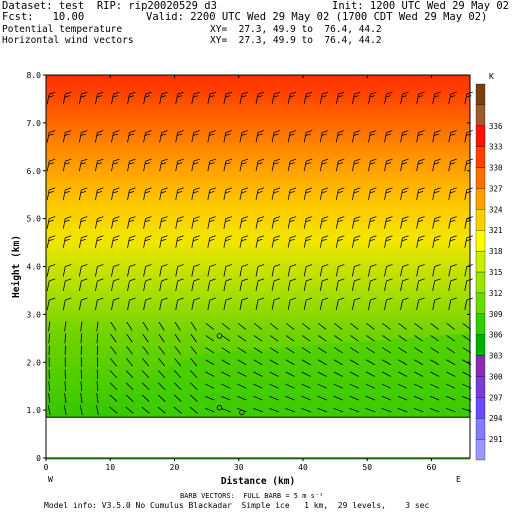 The image size is (512, 512). Describe the element at coordinates (258, 437) in the screenshot. I see `terrain-mask` at that location.